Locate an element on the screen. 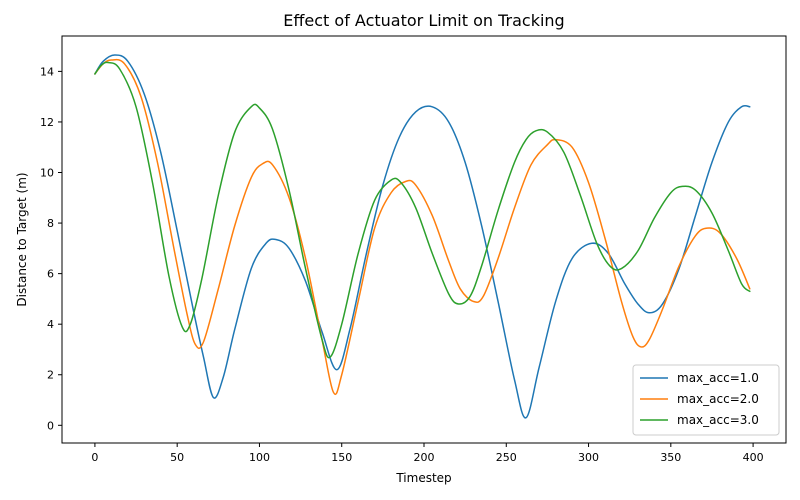 This screenshot has height=500, width=800. legend-box is located at coordinates (706, 400).